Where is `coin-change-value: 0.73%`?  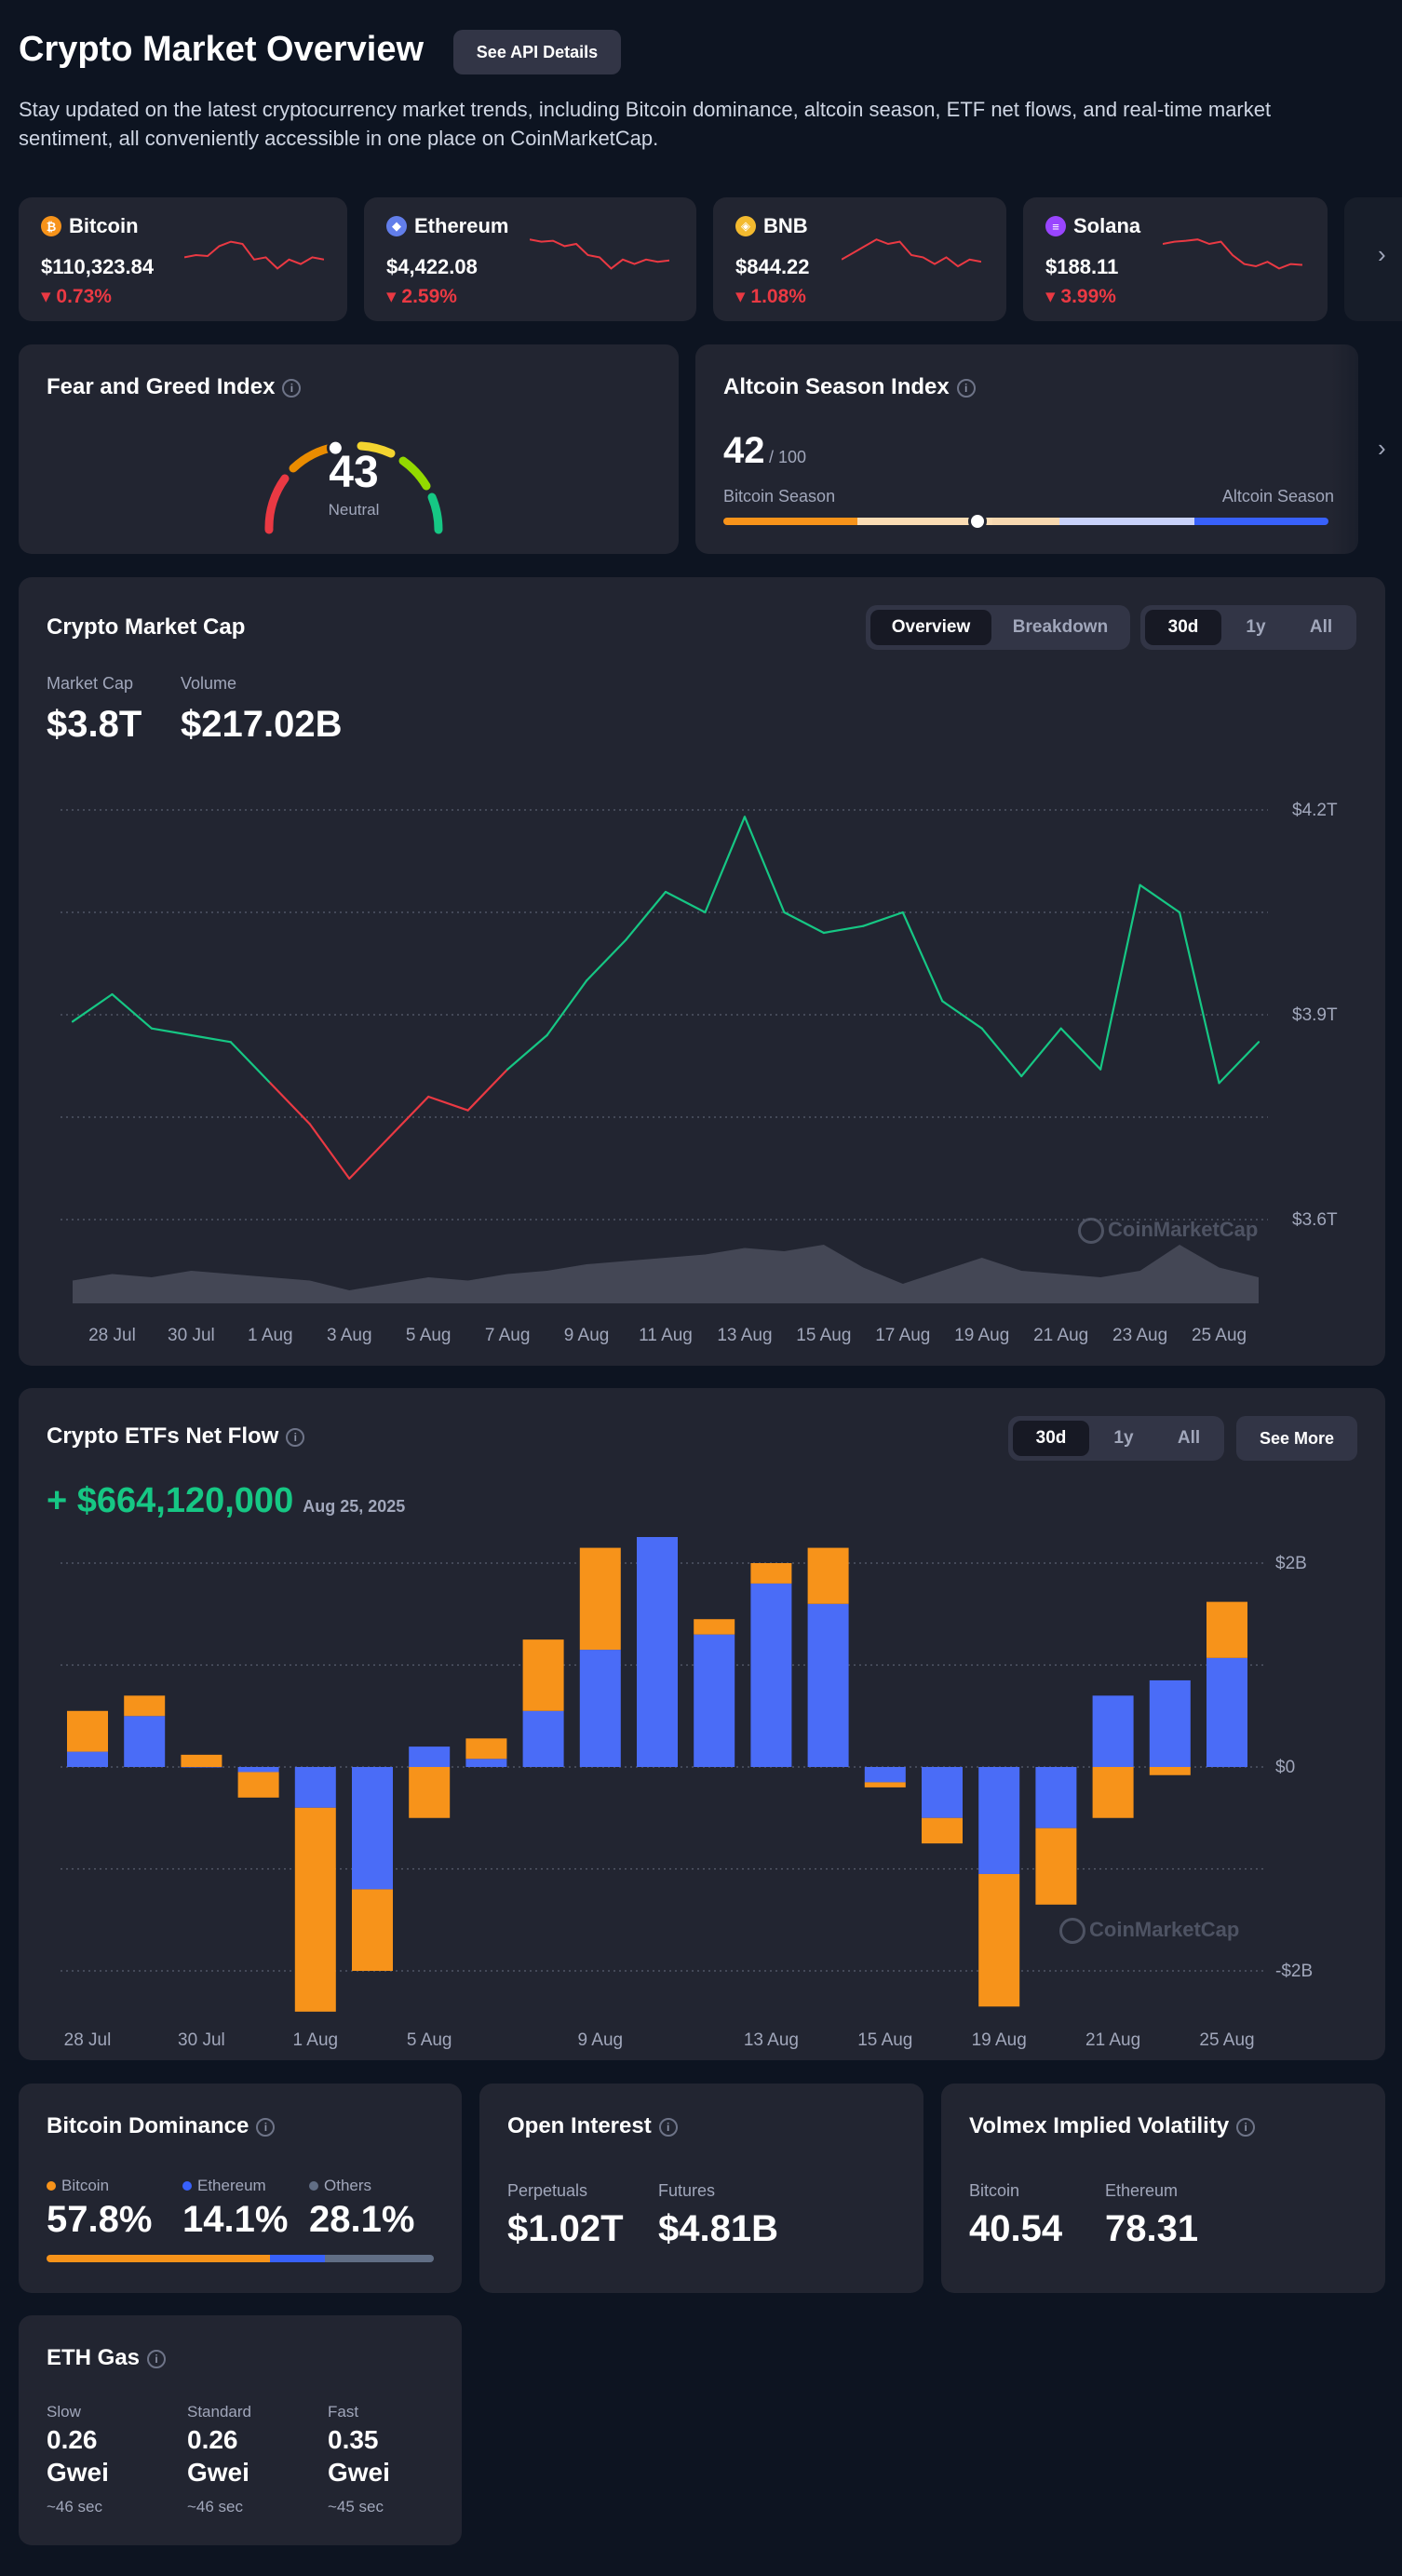 coin-change-value: 0.73% is located at coordinates (84, 296).